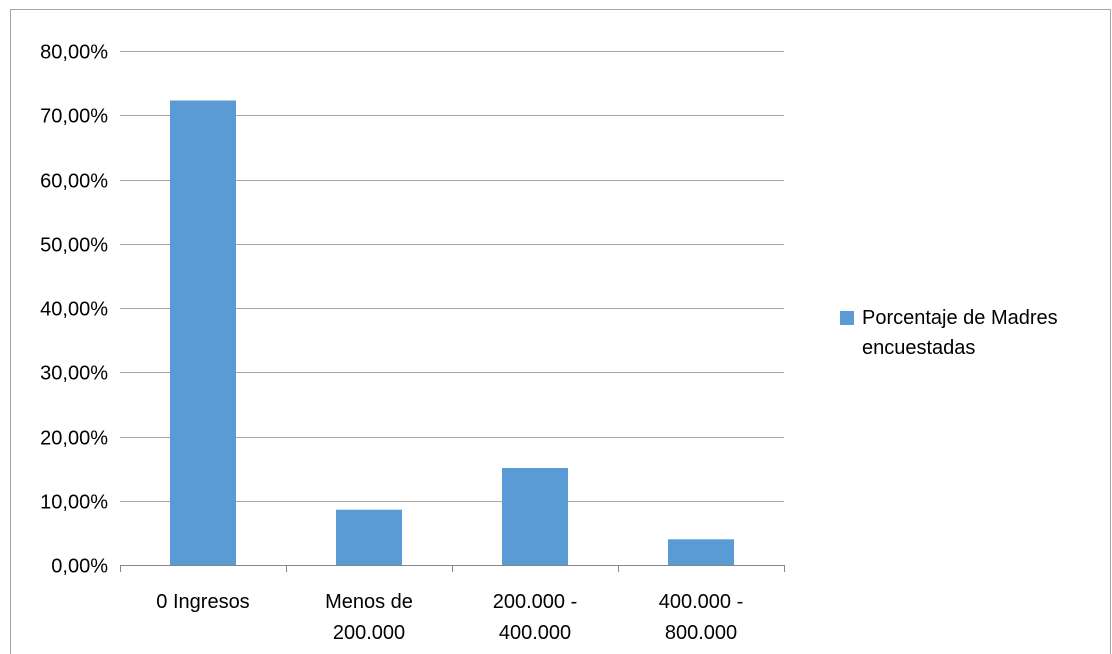  Describe the element at coordinates (535, 602) in the screenshot. I see `x-category-label: 200.000 -` at that location.